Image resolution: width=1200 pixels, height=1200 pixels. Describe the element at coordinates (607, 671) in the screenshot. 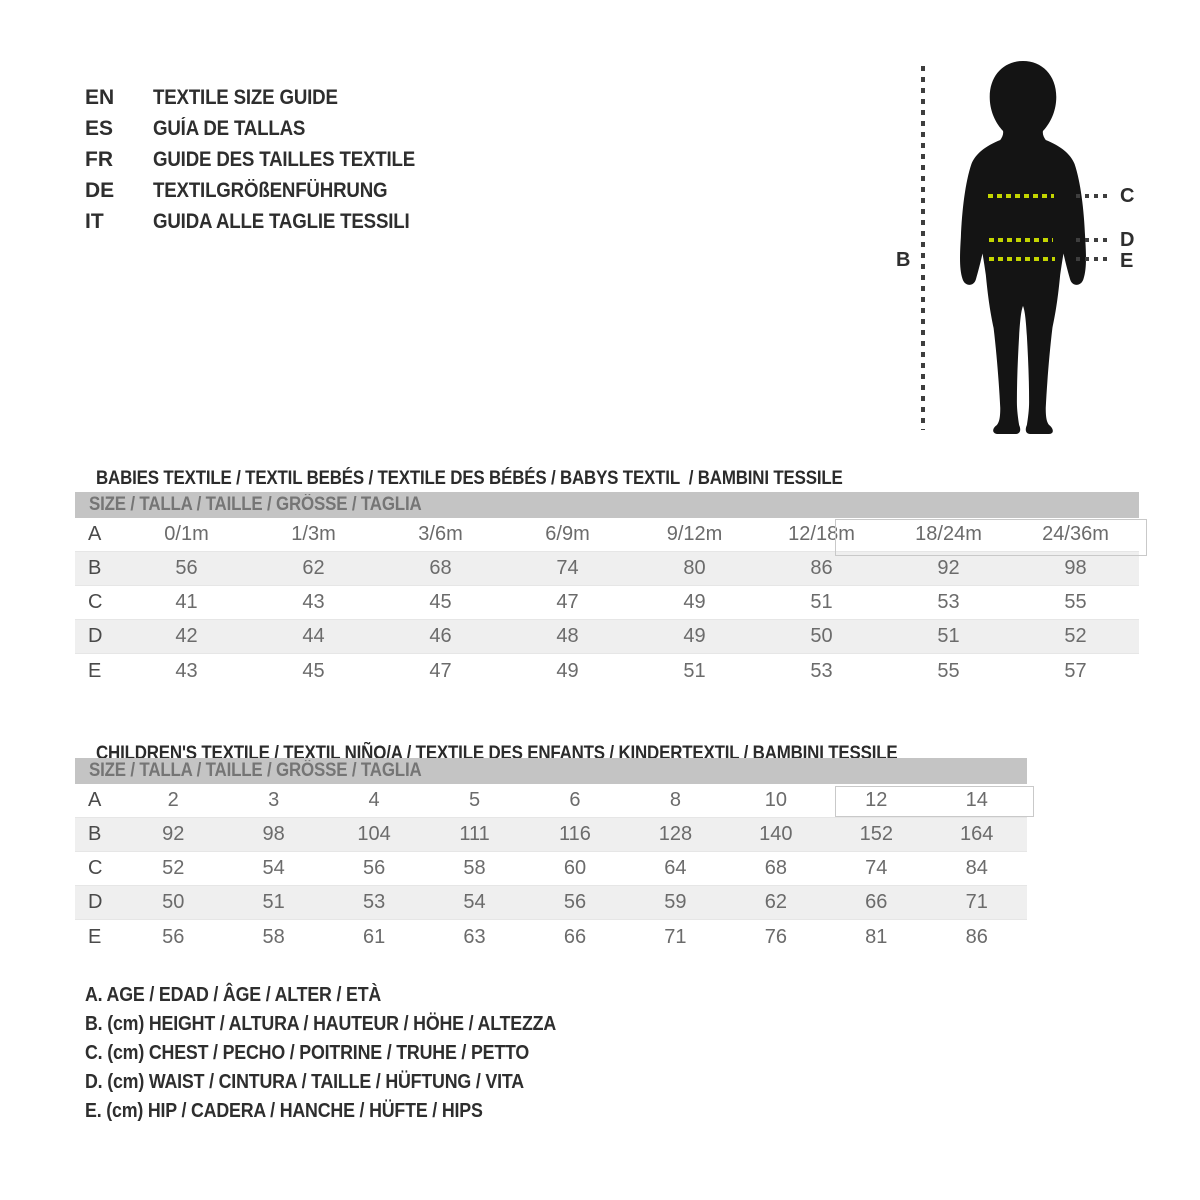

I see `table-row-e: E 43 45 47 49 51 53 55 57` at that location.